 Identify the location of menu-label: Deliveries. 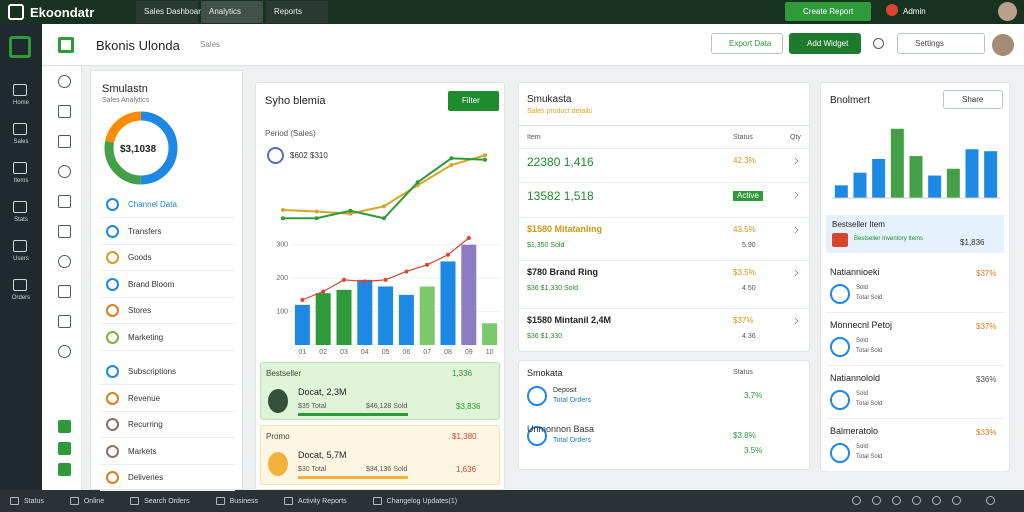
(146, 477).